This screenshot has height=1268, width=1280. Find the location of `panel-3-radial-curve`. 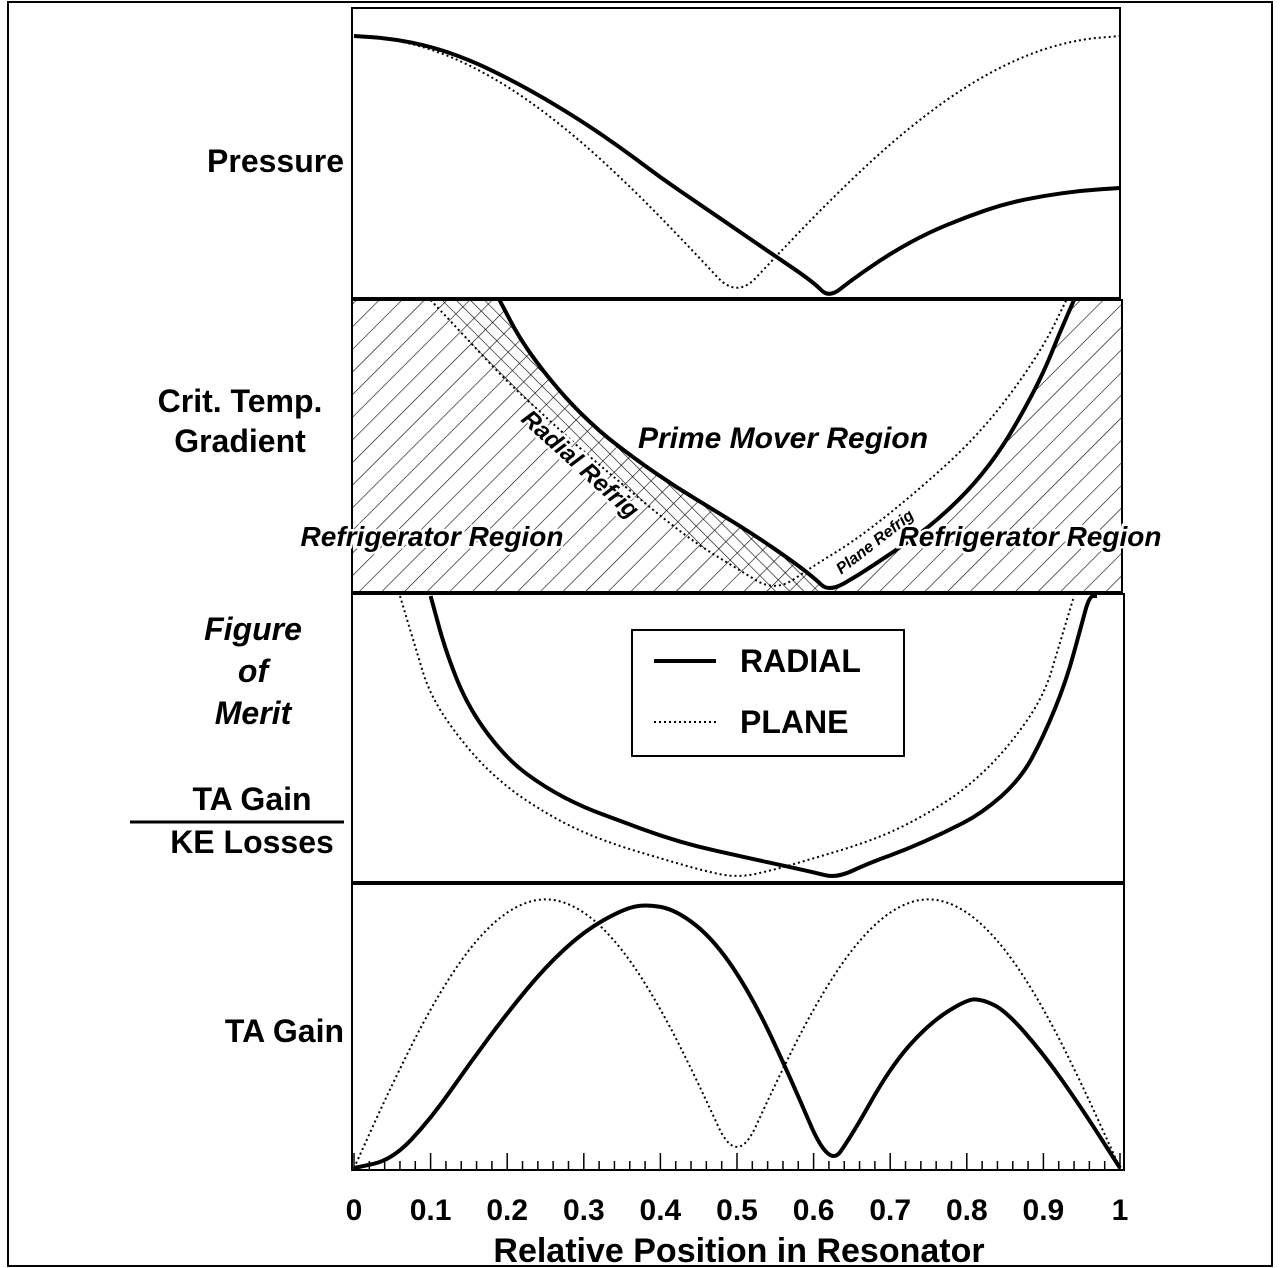

panel-3-radial-curve is located at coordinates (762, 736).